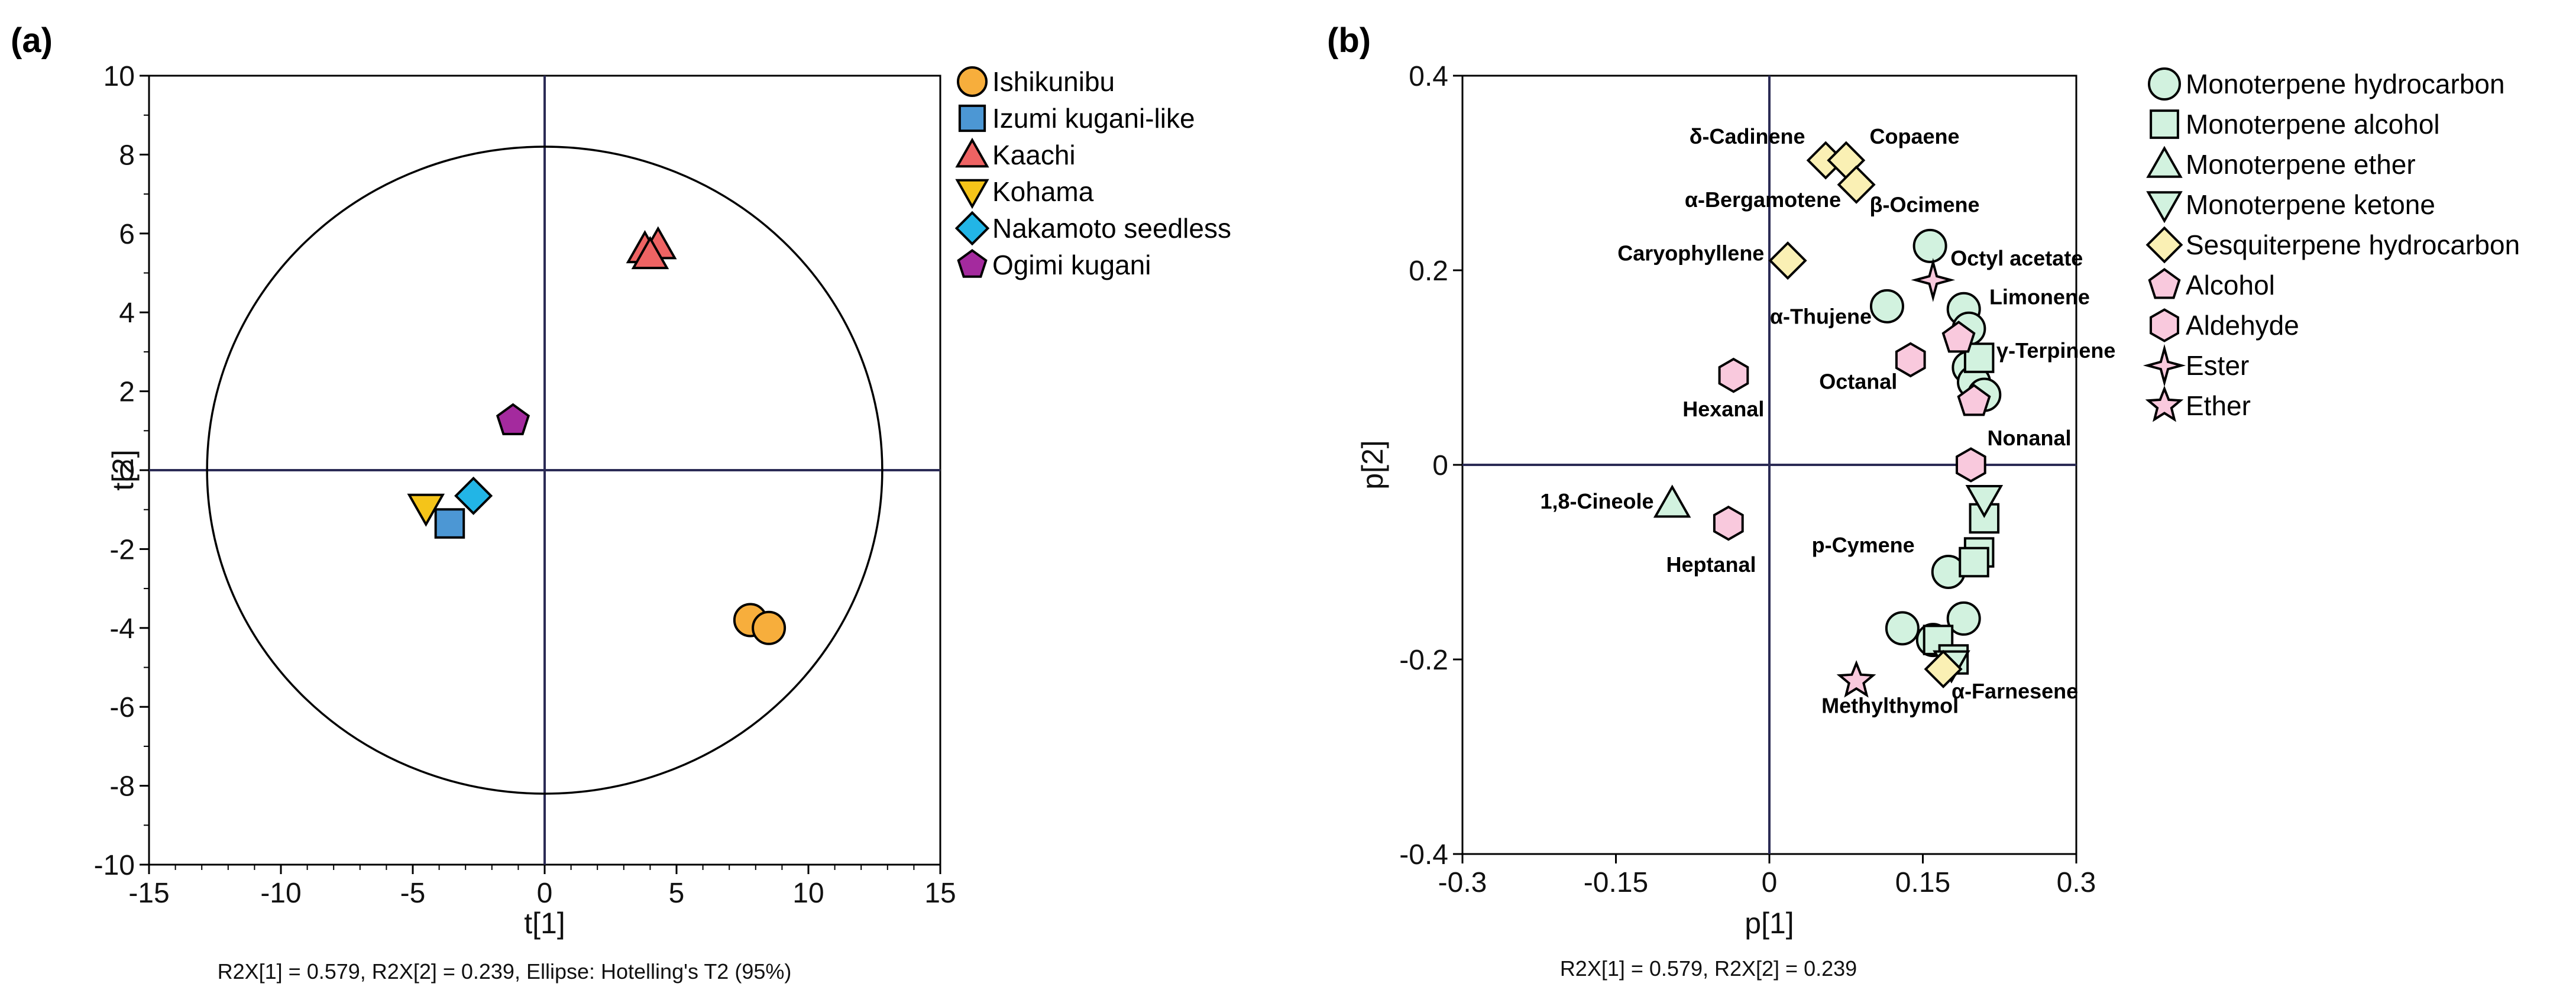 This screenshot has height=1006, width=2576. I want to click on panel-b-annotation-1-8-cineole: 1,8-Cineole, so click(1597, 501).